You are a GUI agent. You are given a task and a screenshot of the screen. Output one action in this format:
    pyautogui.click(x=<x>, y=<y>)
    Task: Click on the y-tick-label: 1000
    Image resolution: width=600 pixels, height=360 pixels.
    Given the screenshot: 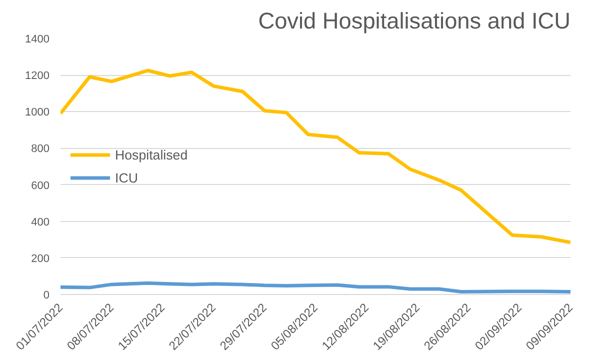 What is the action you would take?
    pyautogui.click(x=37, y=112)
    